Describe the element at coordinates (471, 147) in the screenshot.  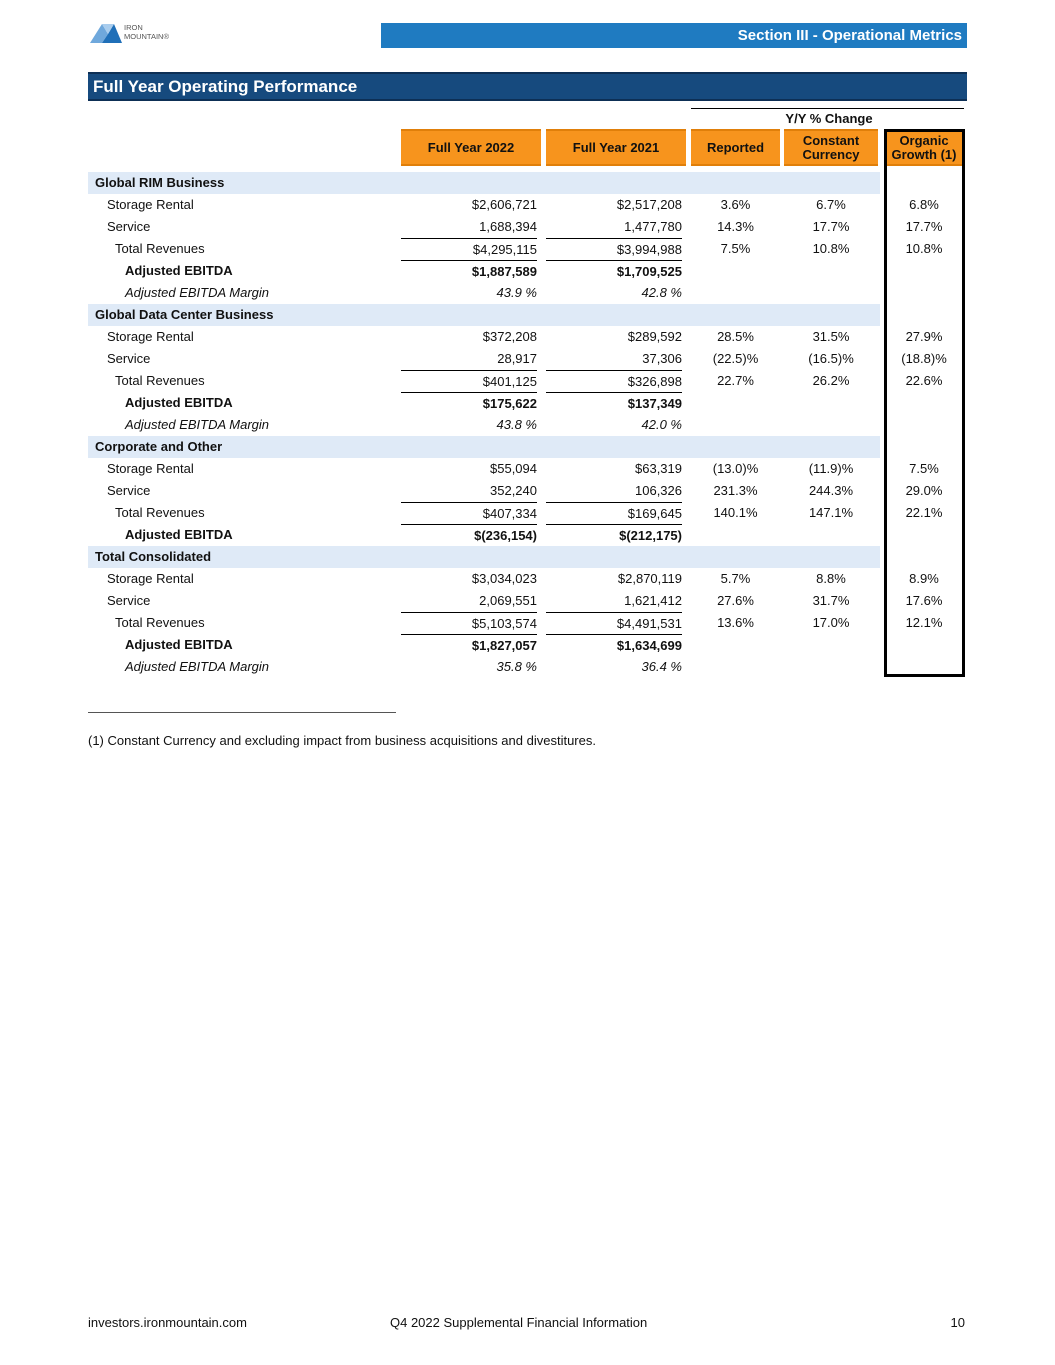
I see `column-header: Full Year 2022` at that location.